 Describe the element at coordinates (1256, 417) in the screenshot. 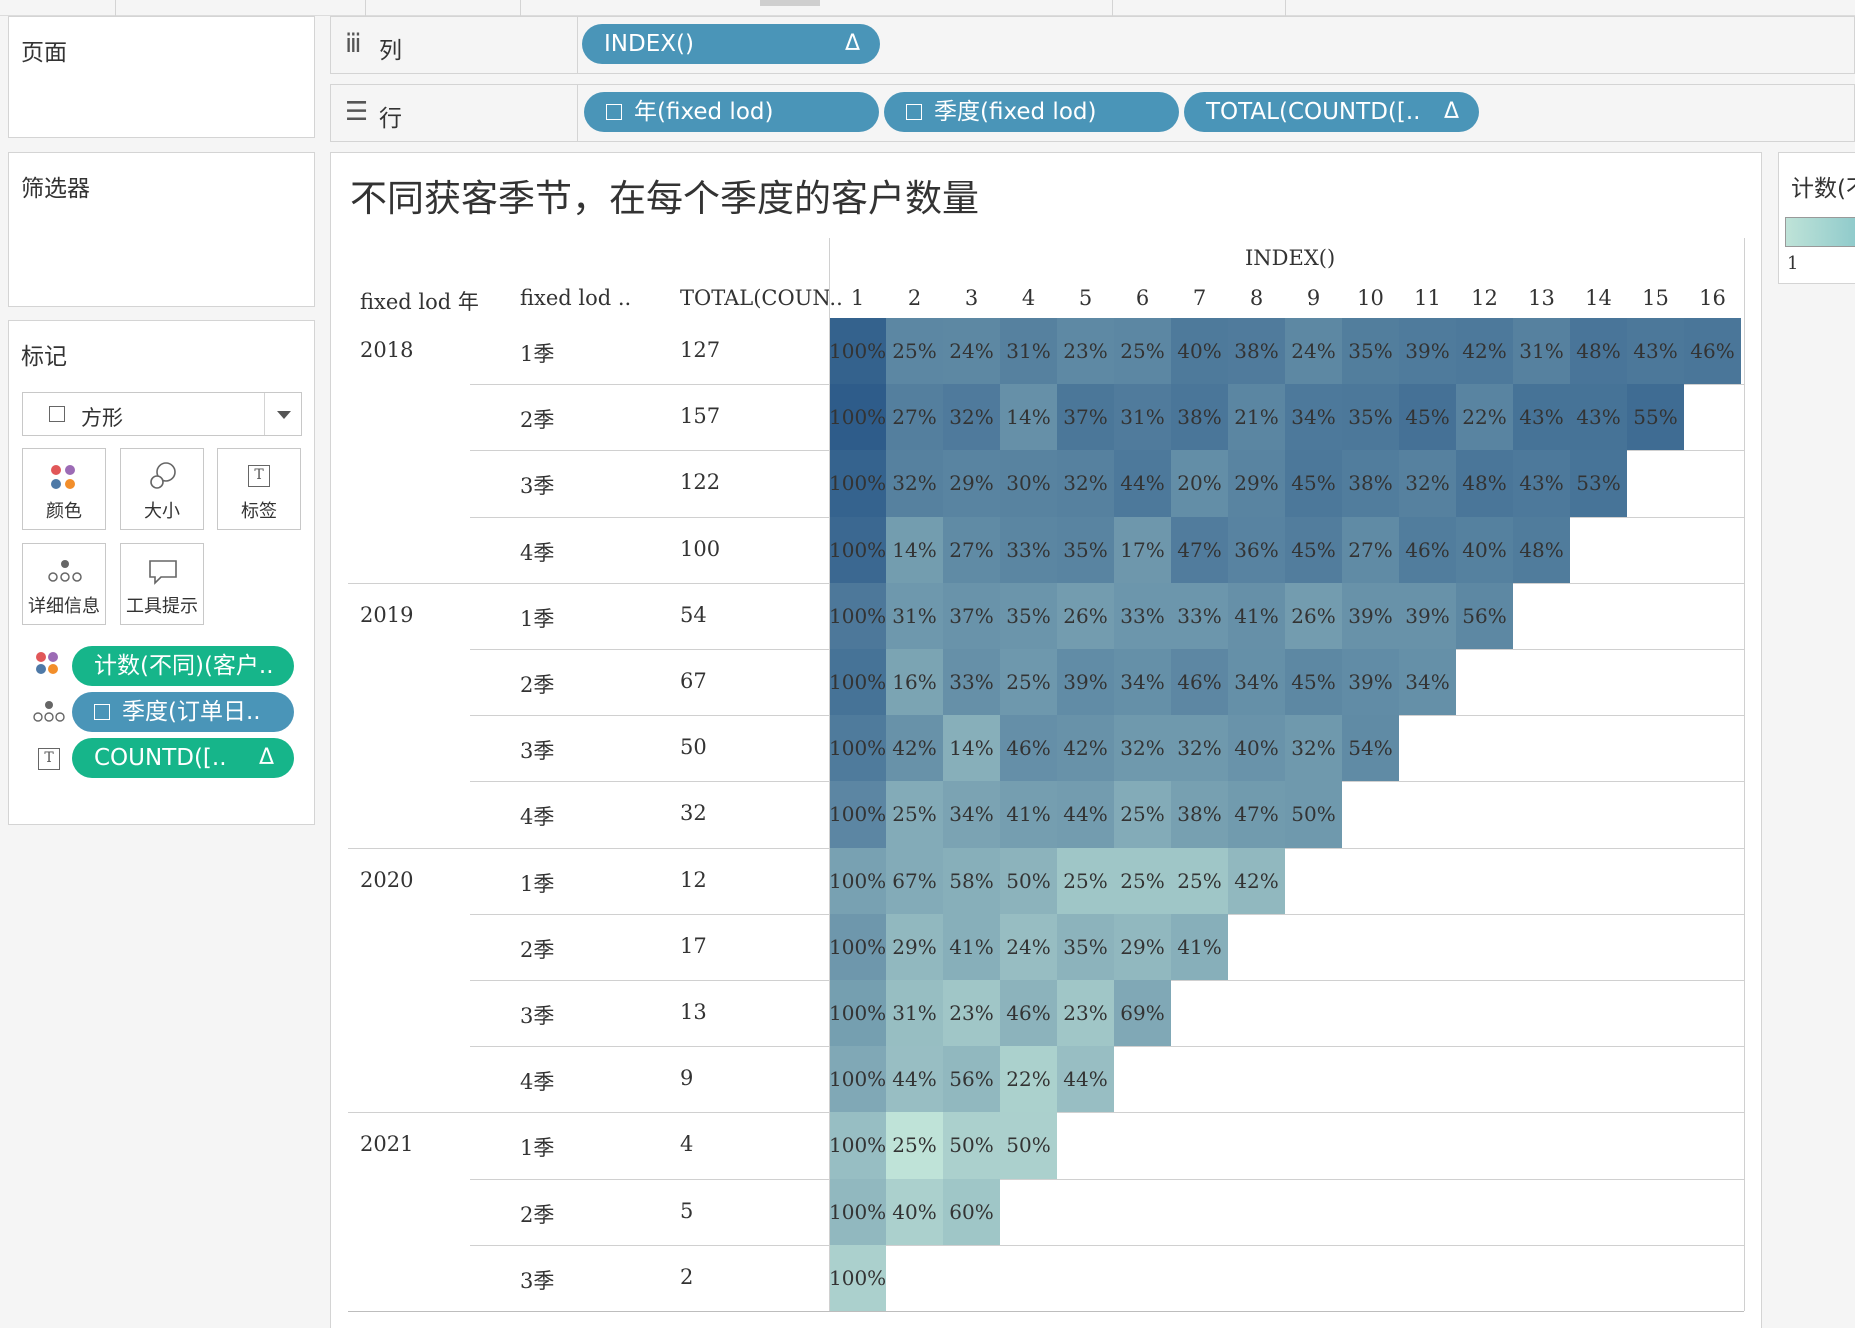

I see `heatmap-cell: 21%` at that location.